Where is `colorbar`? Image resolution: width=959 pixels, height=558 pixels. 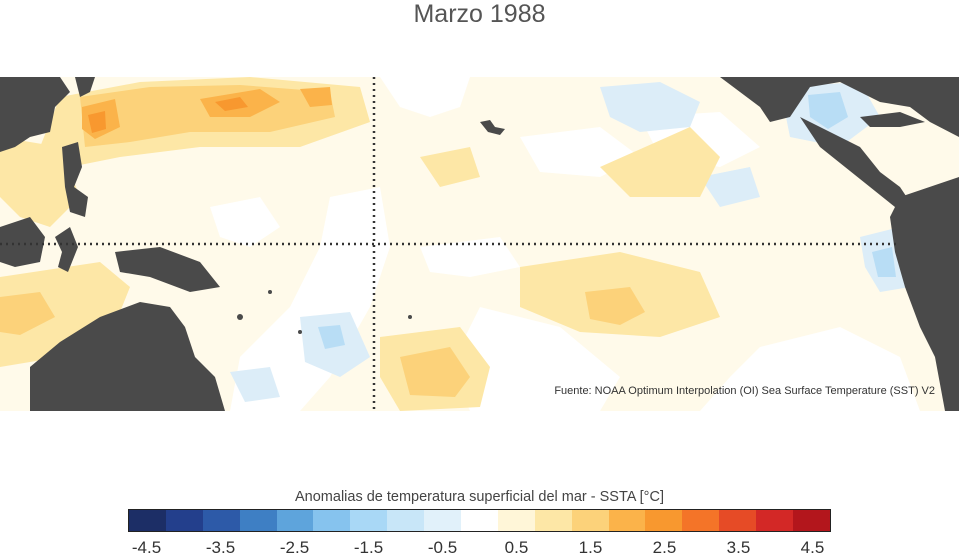
colorbar is located at coordinates (479, 520).